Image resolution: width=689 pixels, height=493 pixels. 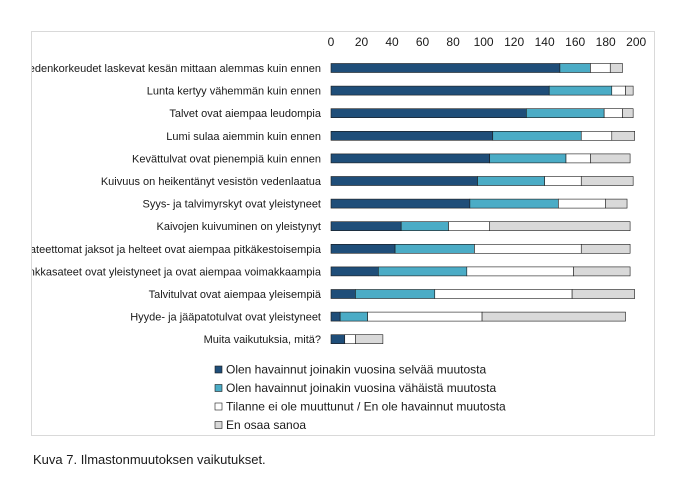 What do you see at coordinates (262, 340) in the screenshot?
I see `category-label: Muita vaikutuksia, mitä?` at bounding box center [262, 340].